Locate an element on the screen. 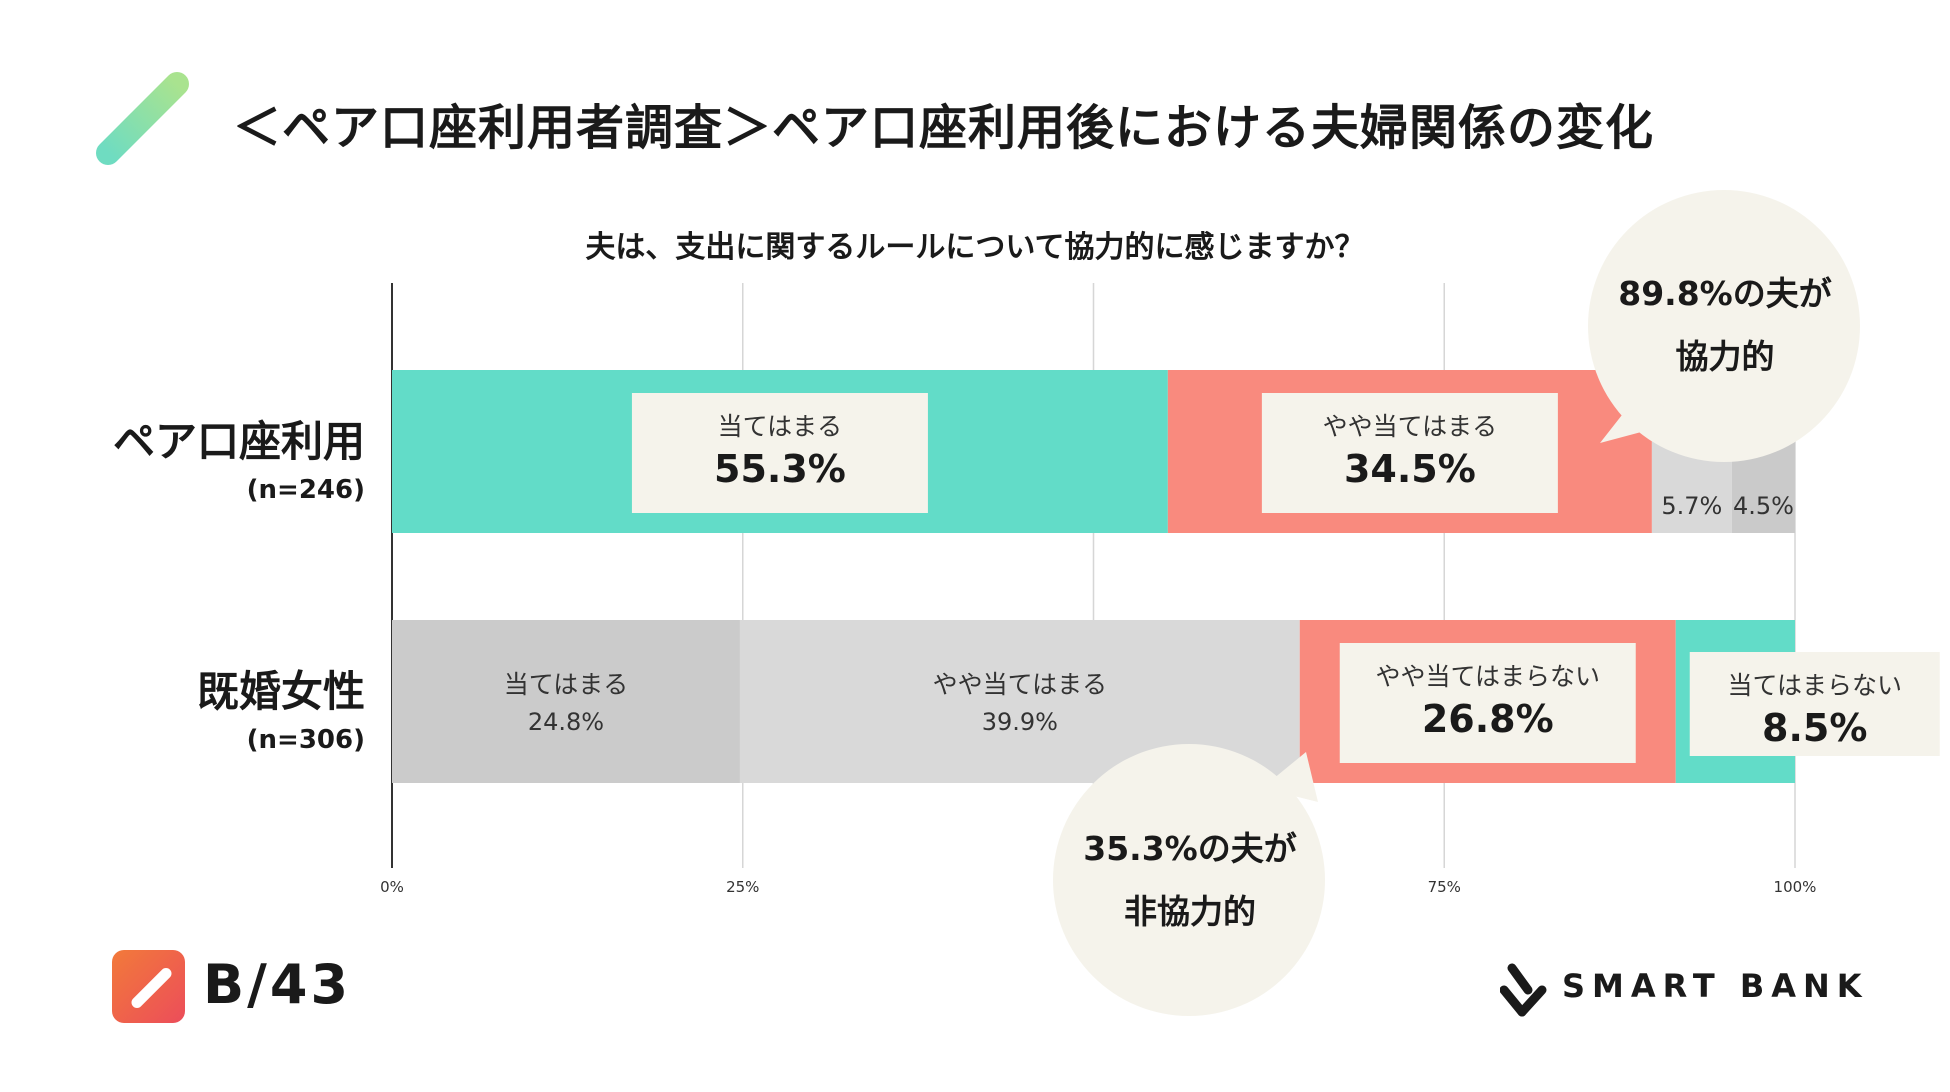 This screenshot has height=1092, width=1950. data-label: 24.8% is located at coordinates (566, 722).